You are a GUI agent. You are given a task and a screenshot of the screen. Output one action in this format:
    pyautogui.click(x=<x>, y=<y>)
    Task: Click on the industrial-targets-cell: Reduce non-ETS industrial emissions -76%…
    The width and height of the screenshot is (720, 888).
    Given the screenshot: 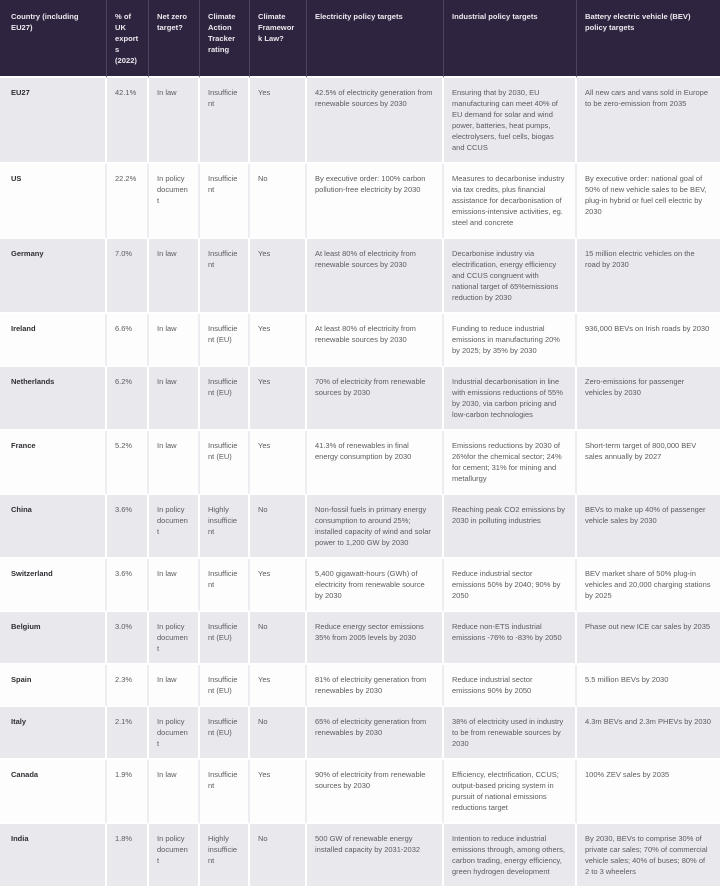 What is the action you would take?
    pyautogui.click(x=510, y=638)
    